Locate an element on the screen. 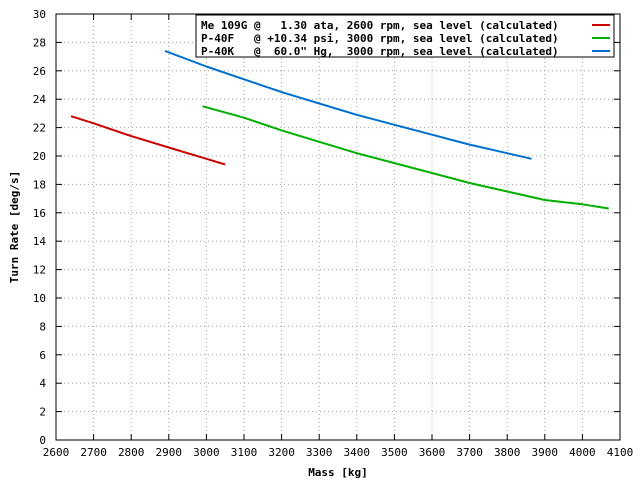 The image size is (640, 480). x-tick-label: 3400 is located at coordinates (357, 452).